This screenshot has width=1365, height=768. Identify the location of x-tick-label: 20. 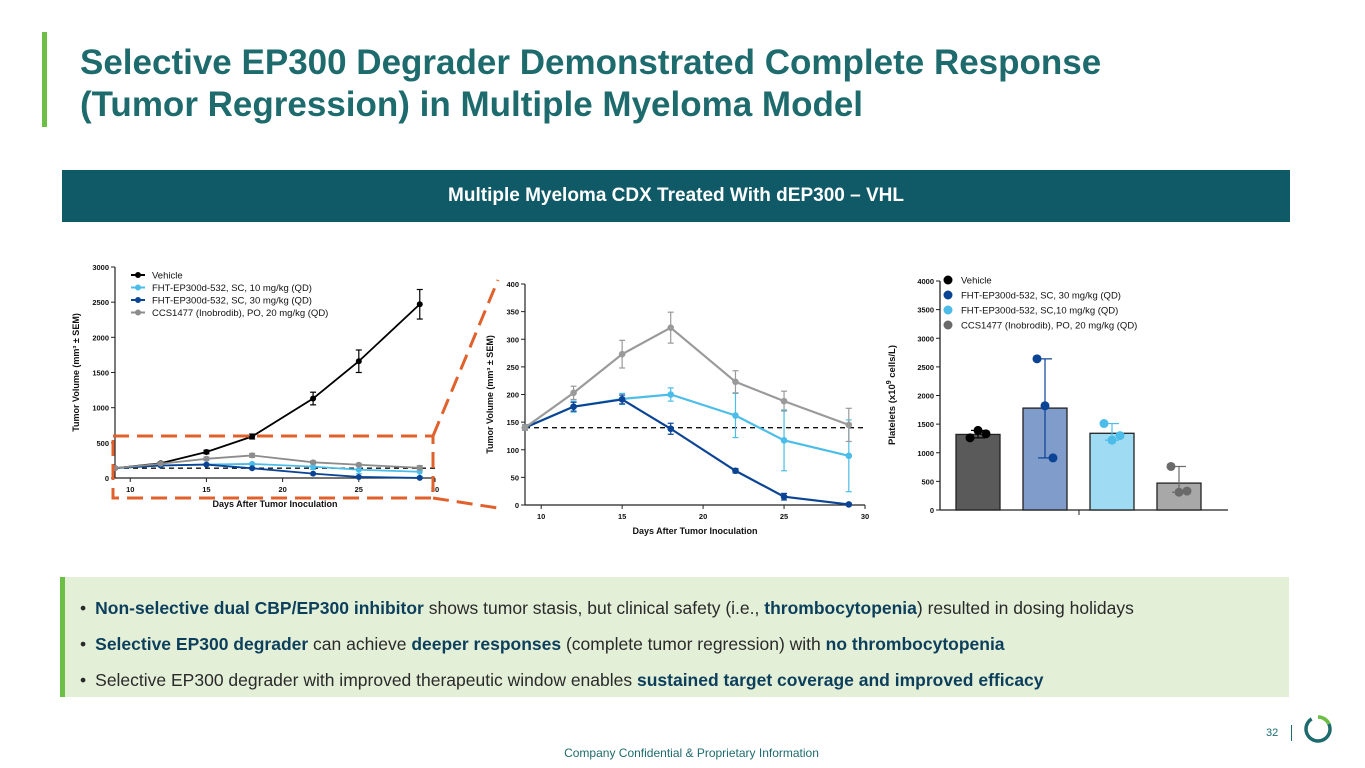
(703, 516).